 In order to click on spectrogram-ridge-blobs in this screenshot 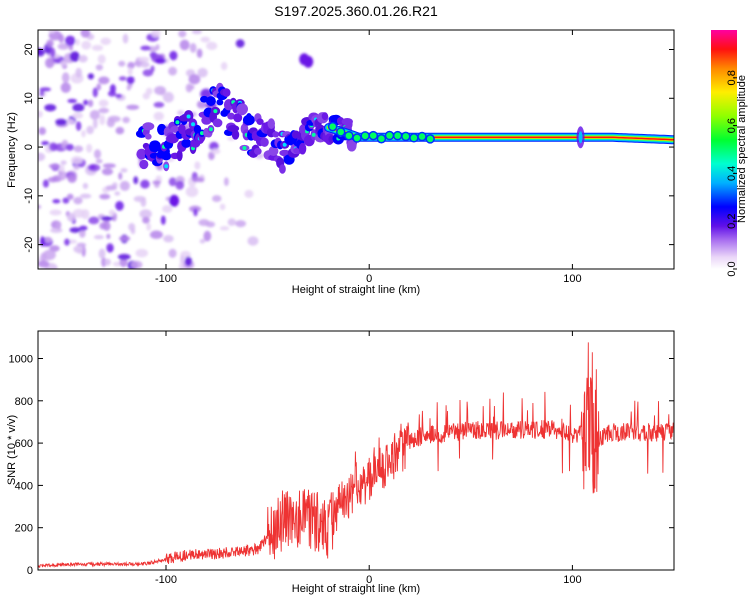, I will do `click(246, 128)`.